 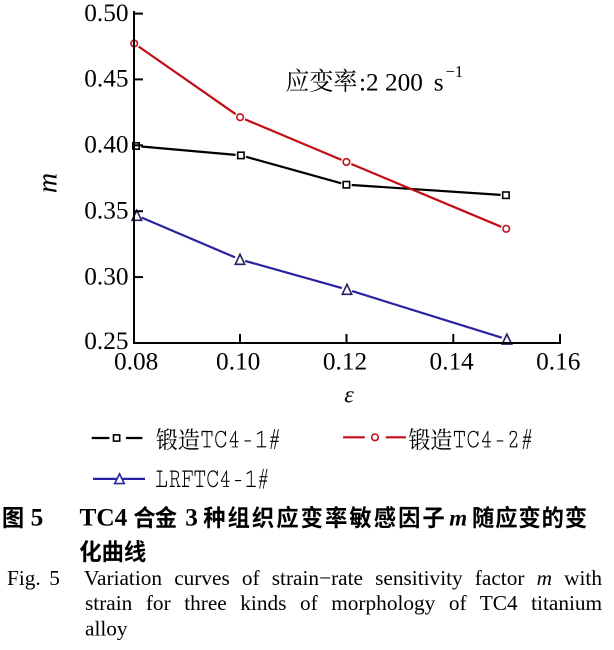 I want to click on svg-text: :2 200, so click(x=391, y=83).